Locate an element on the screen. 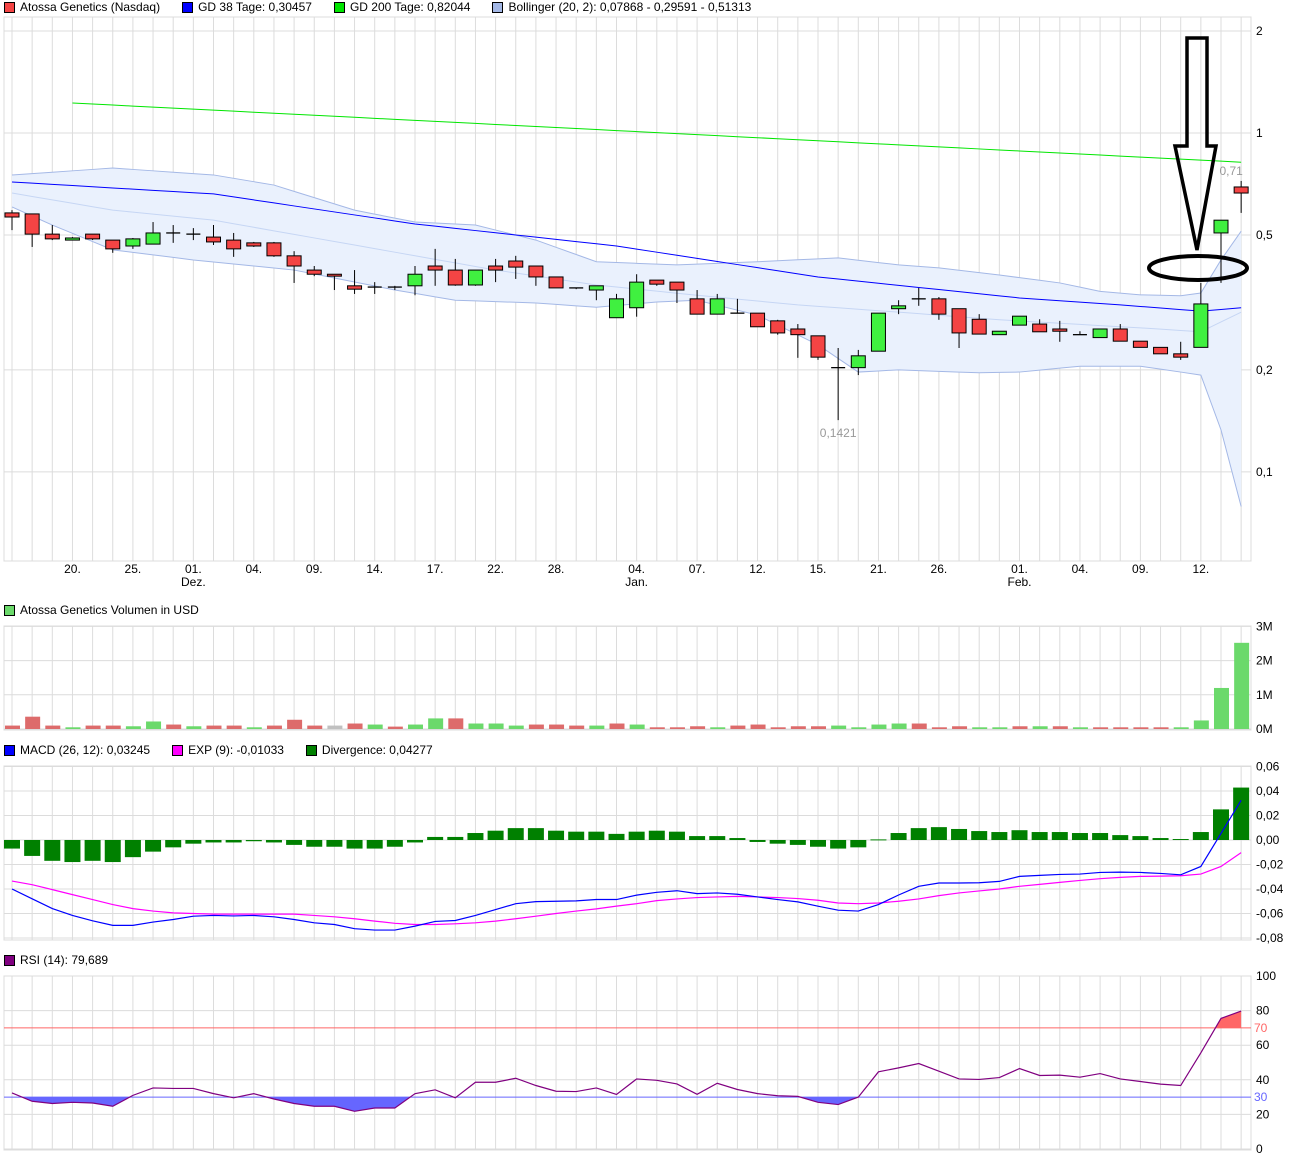 This screenshot has width=1305, height=1163. legend-item-gd38: GD 38 Tage: 0,30457 is located at coordinates (247, 7).